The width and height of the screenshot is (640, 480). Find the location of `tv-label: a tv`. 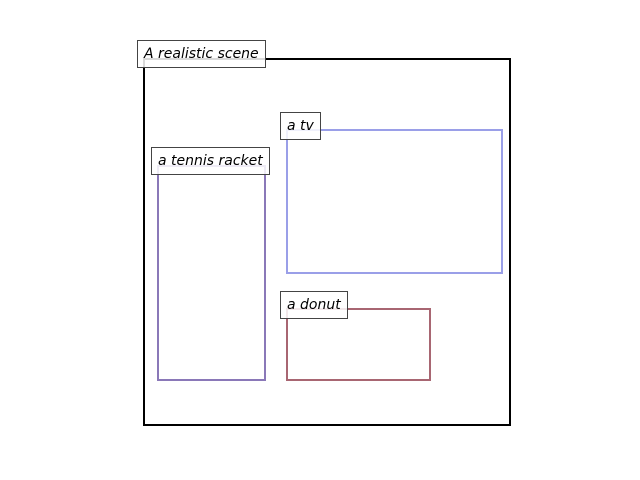

tv-label: a tv is located at coordinates (300, 126).